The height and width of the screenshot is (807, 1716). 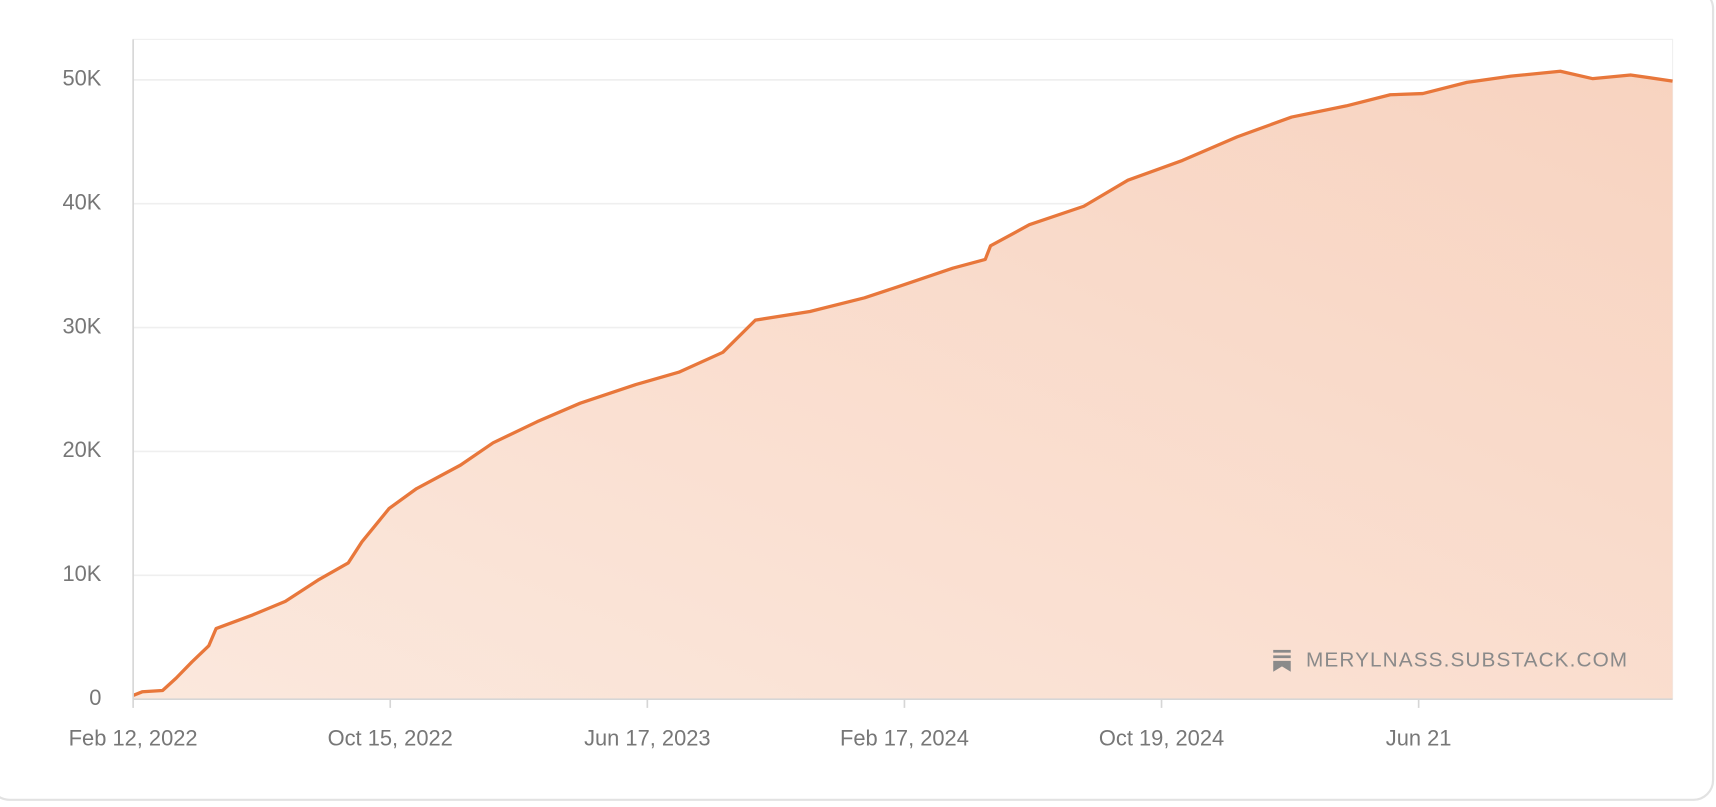 I want to click on y-tick-label: 50K, so click(x=81, y=78).